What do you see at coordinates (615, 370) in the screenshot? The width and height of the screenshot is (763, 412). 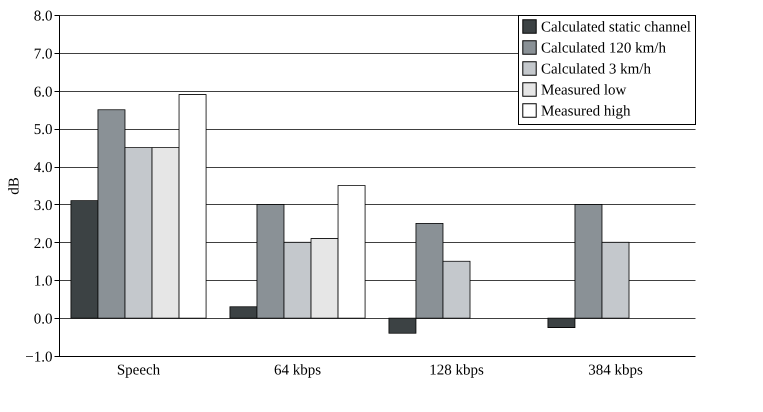 I see `x-tick-label: 384 kbps` at bounding box center [615, 370].